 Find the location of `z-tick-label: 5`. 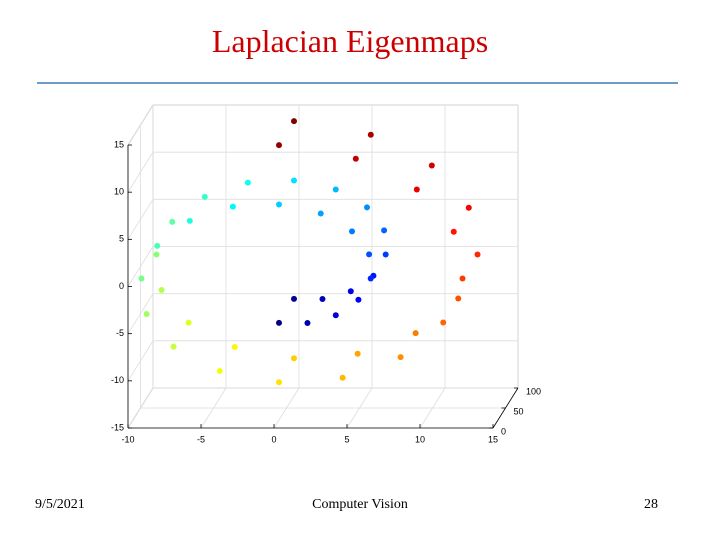

z-tick-label: 5 is located at coordinates (121, 239).